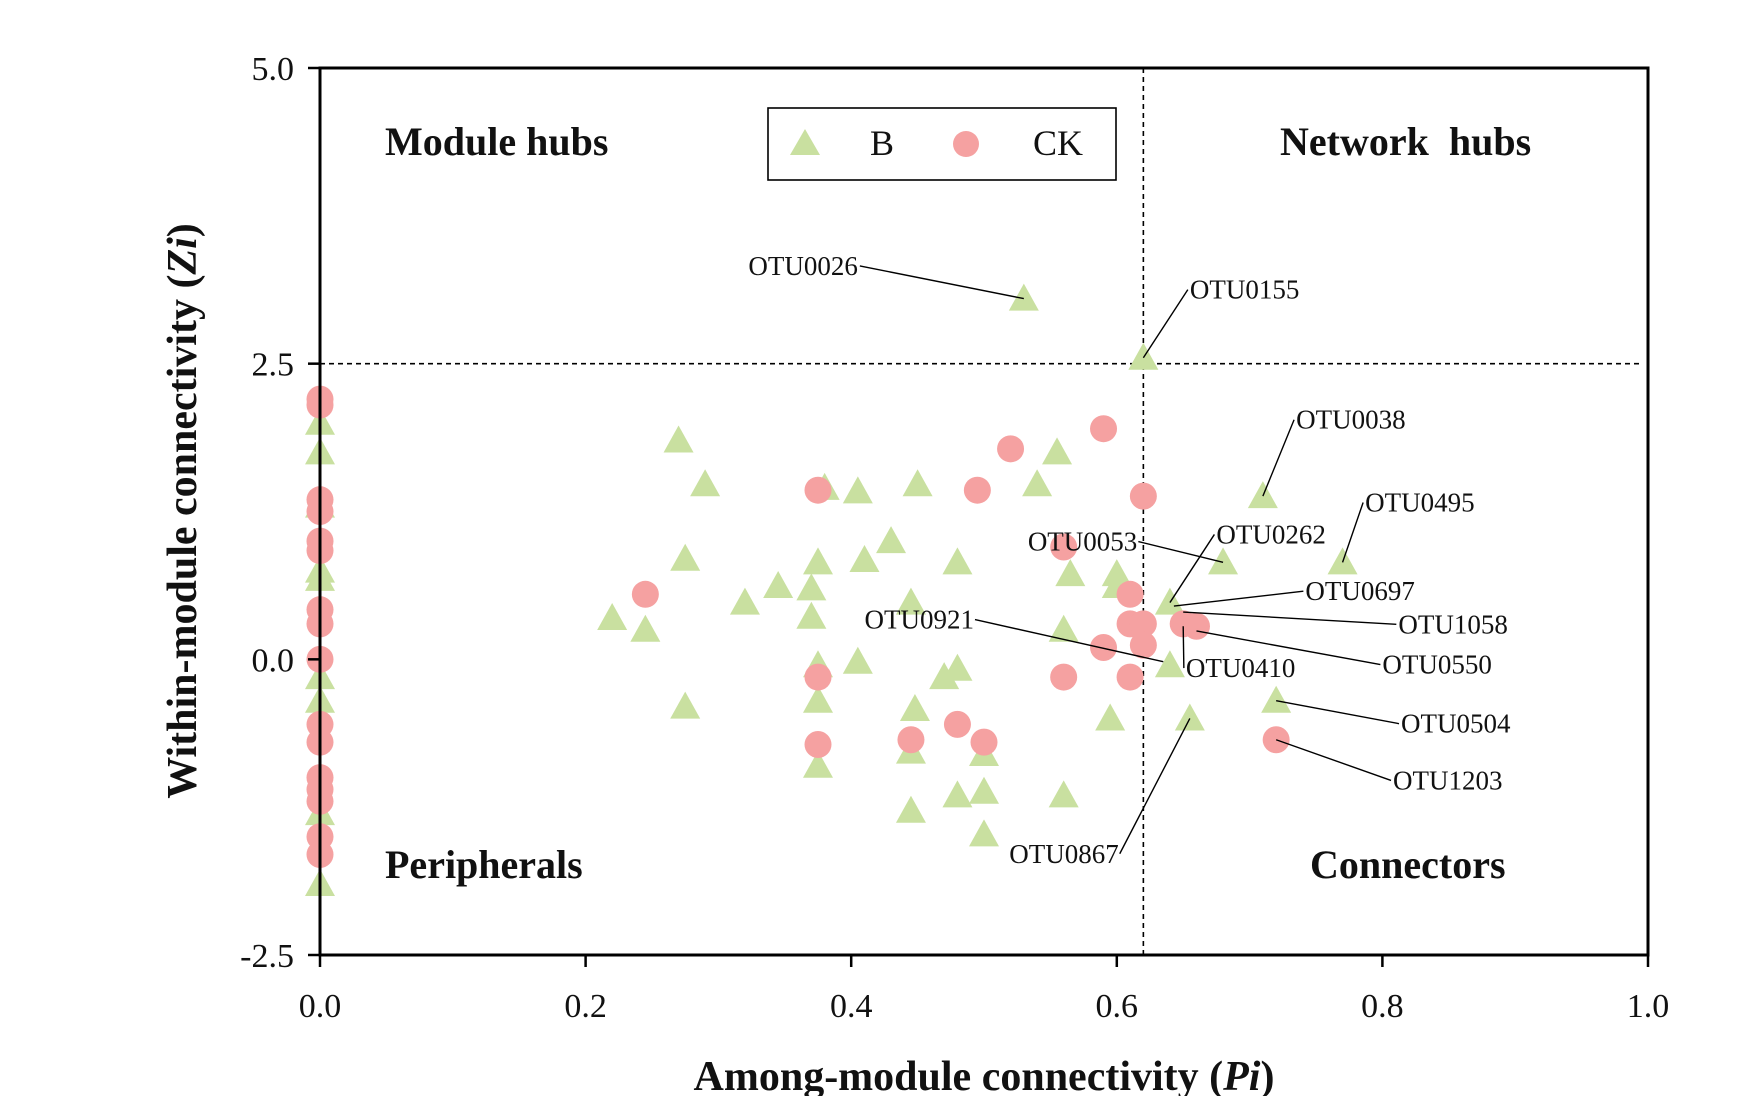  Describe the element at coordinates (919, 620) in the screenshot. I see `annotation-label-otu0921: OTU0921` at that location.